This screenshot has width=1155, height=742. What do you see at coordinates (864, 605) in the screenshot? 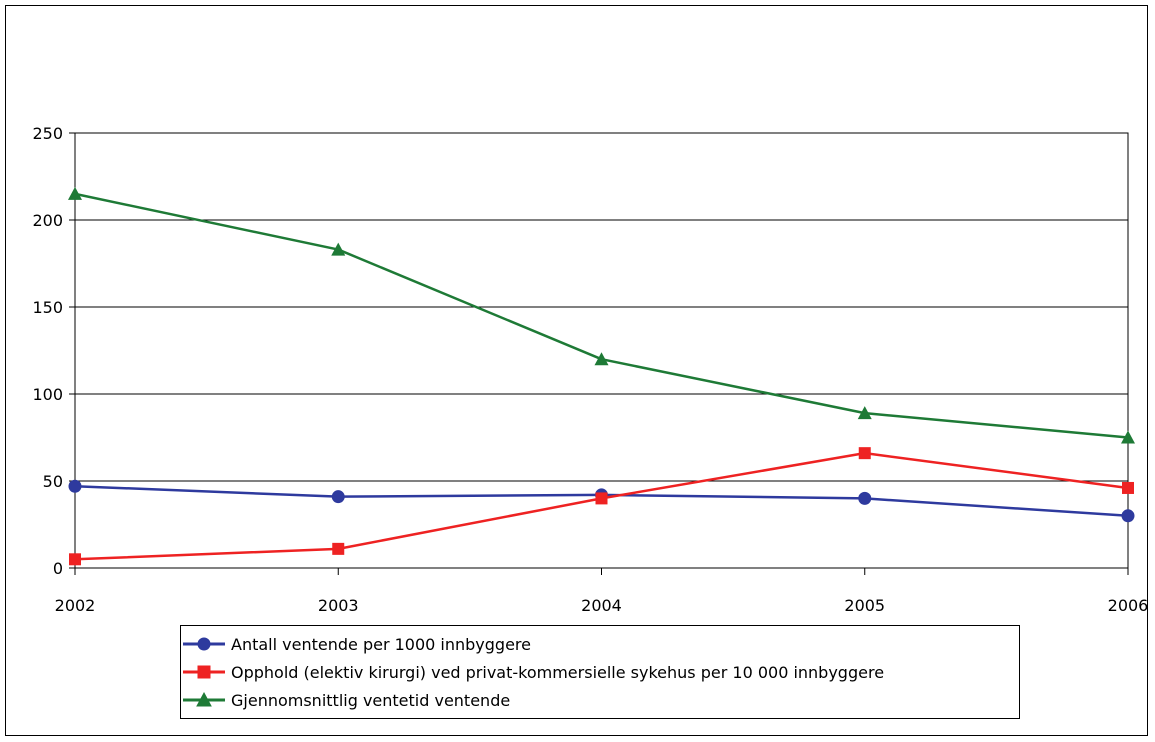
I see `x-tick-label: 2005` at bounding box center [864, 605].